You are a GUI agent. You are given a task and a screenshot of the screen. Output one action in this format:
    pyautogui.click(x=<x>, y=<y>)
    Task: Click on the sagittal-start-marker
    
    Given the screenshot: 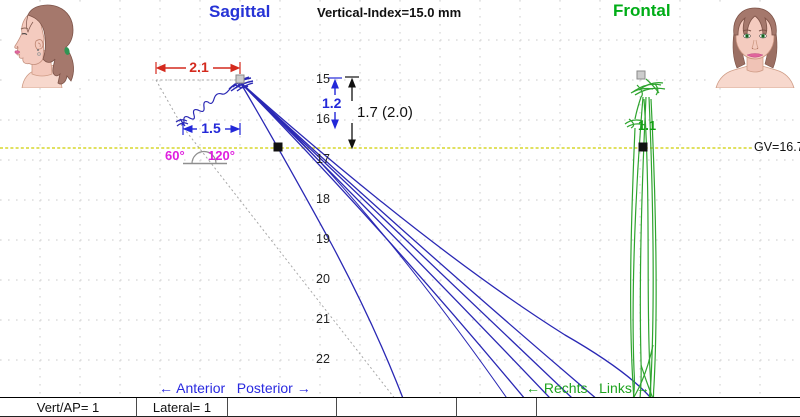 What is the action you would take?
    pyautogui.click(x=240, y=79)
    